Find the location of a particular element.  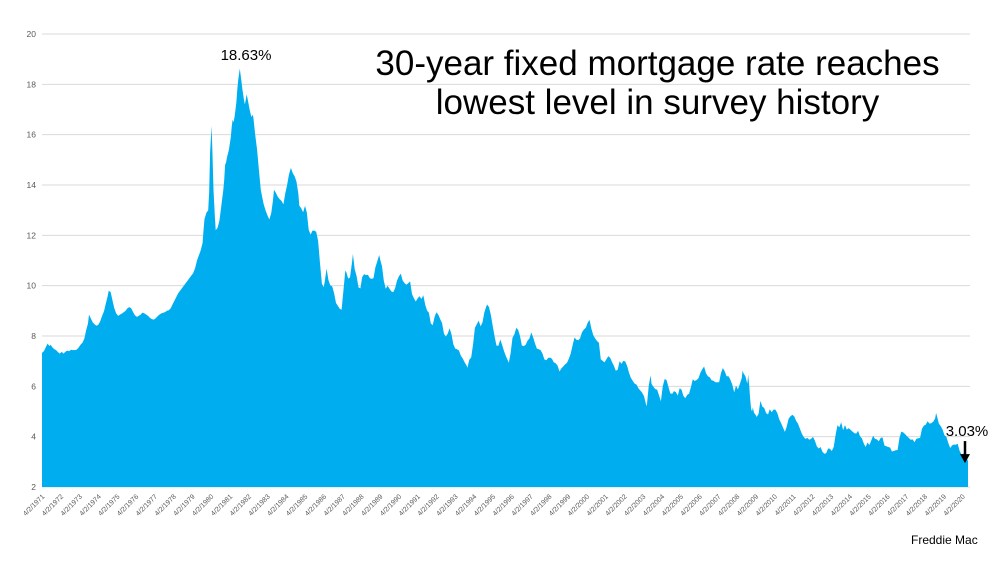

y-axis-tick-label: 2 is located at coordinates (33, 487).